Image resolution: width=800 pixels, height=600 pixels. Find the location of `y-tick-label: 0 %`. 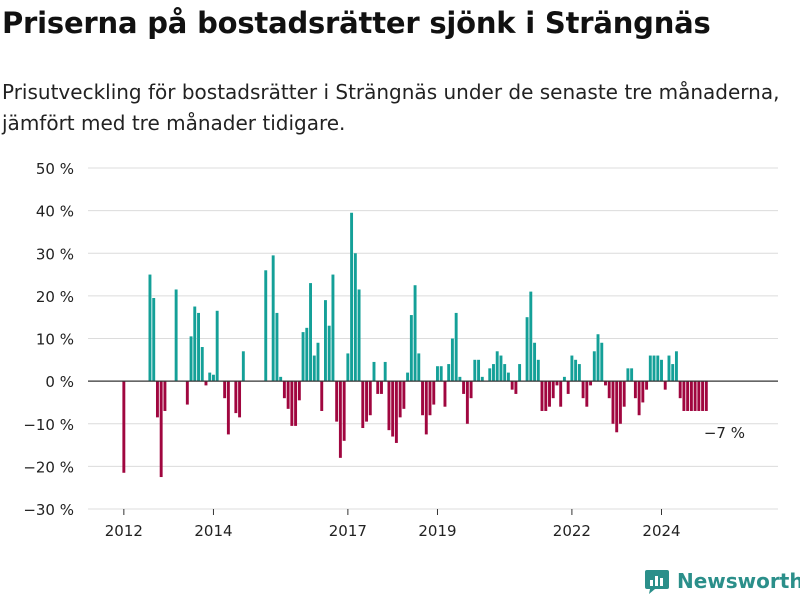

y-tick-label: 0 % is located at coordinates (59, 382).